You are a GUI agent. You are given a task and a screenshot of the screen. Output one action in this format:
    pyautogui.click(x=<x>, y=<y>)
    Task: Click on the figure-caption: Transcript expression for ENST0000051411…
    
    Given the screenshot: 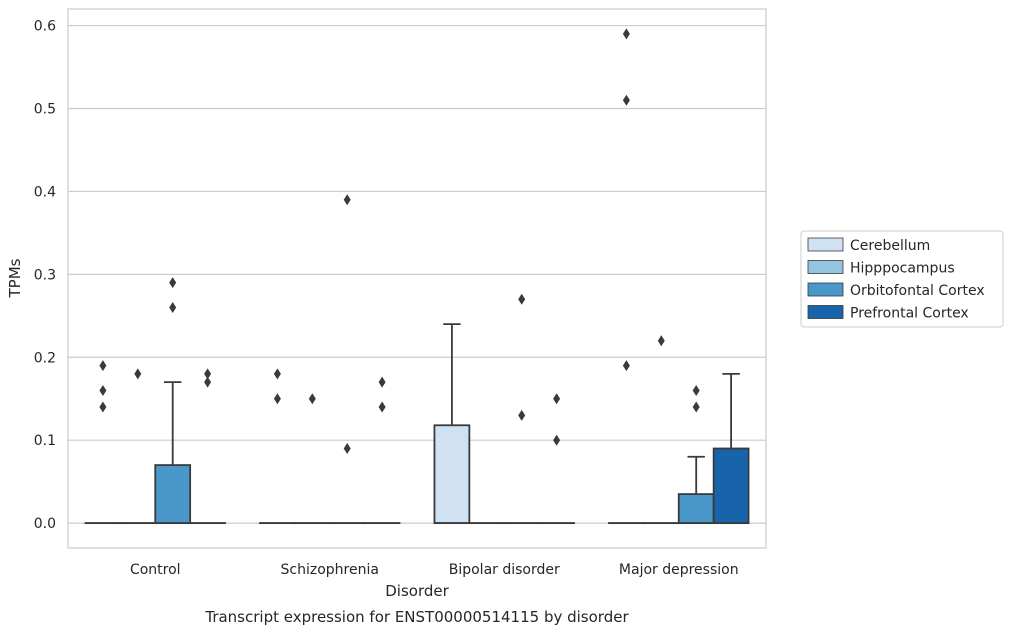 What is the action you would take?
    pyautogui.click(x=416, y=617)
    